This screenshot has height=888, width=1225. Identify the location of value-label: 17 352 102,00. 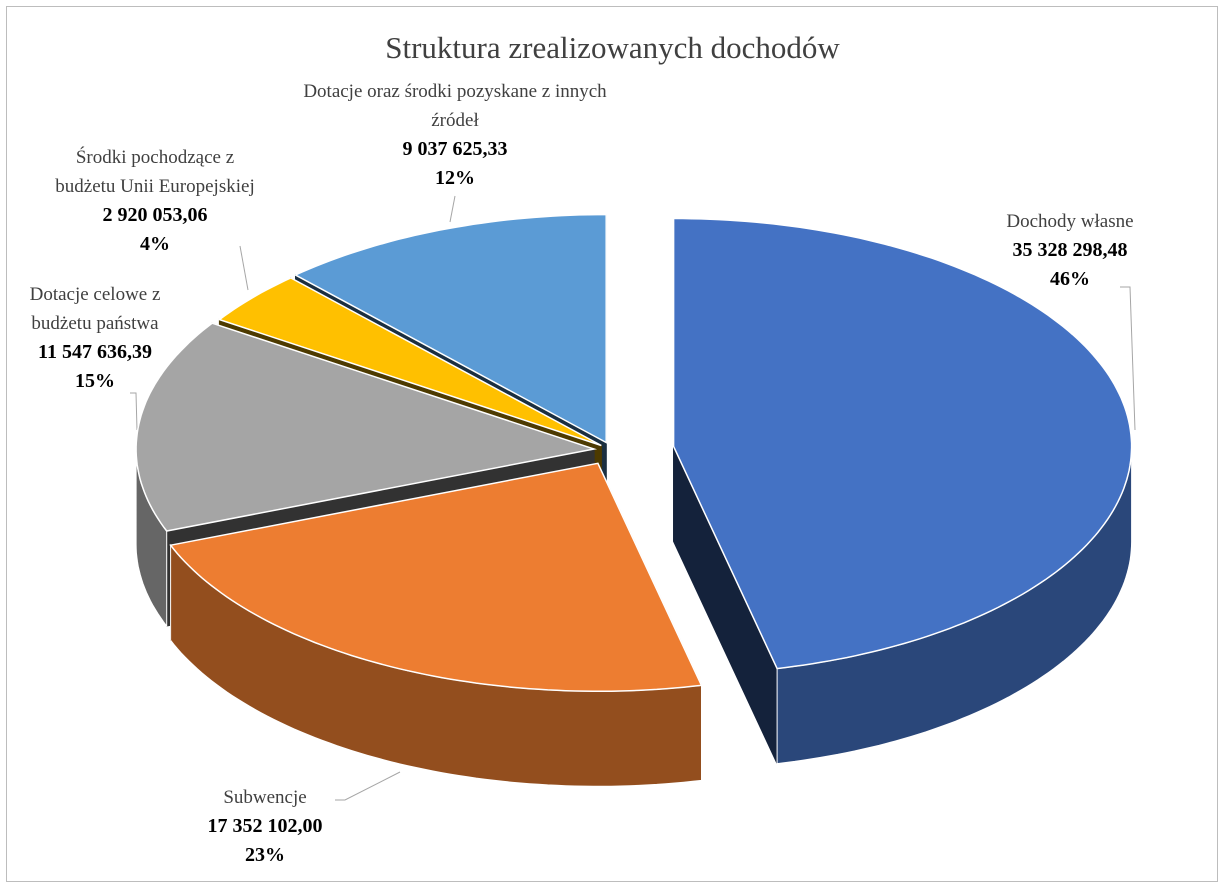
(265, 826).